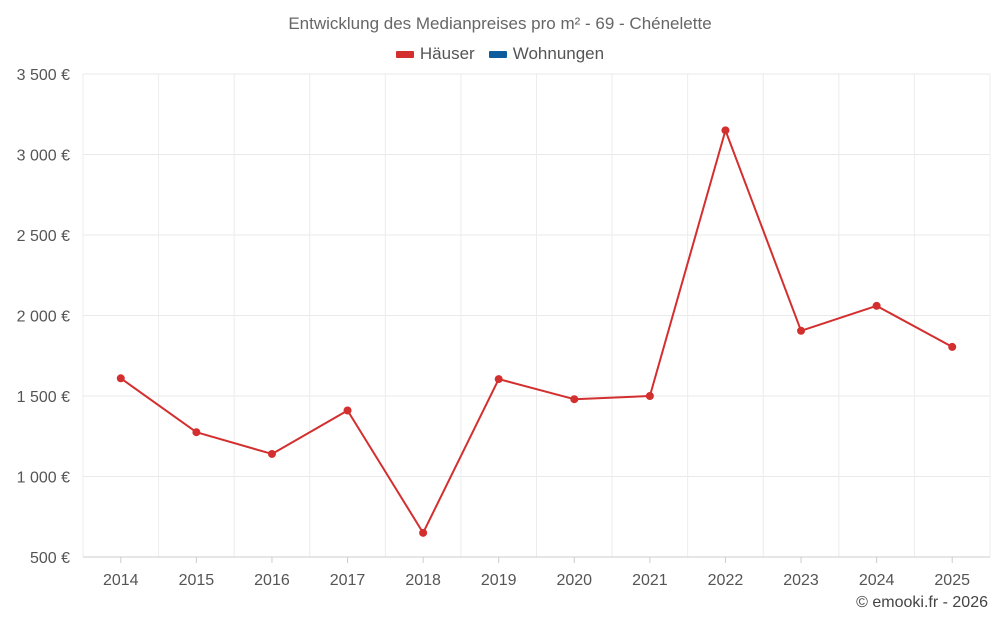 The height and width of the screenshot is (625, 1000). Describe the element at coordinates (952, 580) in the screenshot. I see `x-tick-label: 2025` at that location.